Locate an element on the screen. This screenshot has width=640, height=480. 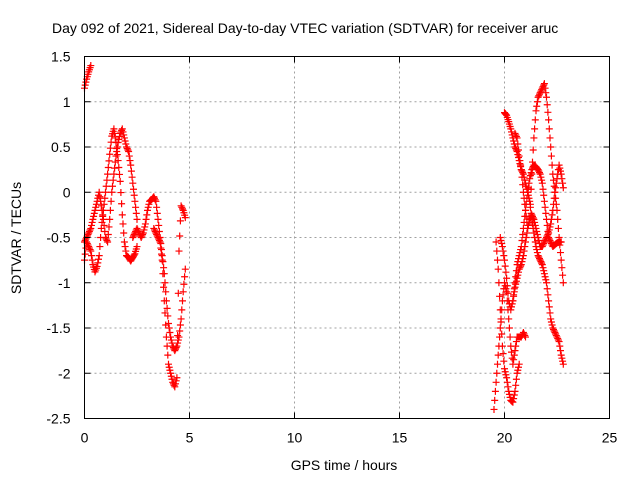
series-s8 is located at coordinates (534, 238).